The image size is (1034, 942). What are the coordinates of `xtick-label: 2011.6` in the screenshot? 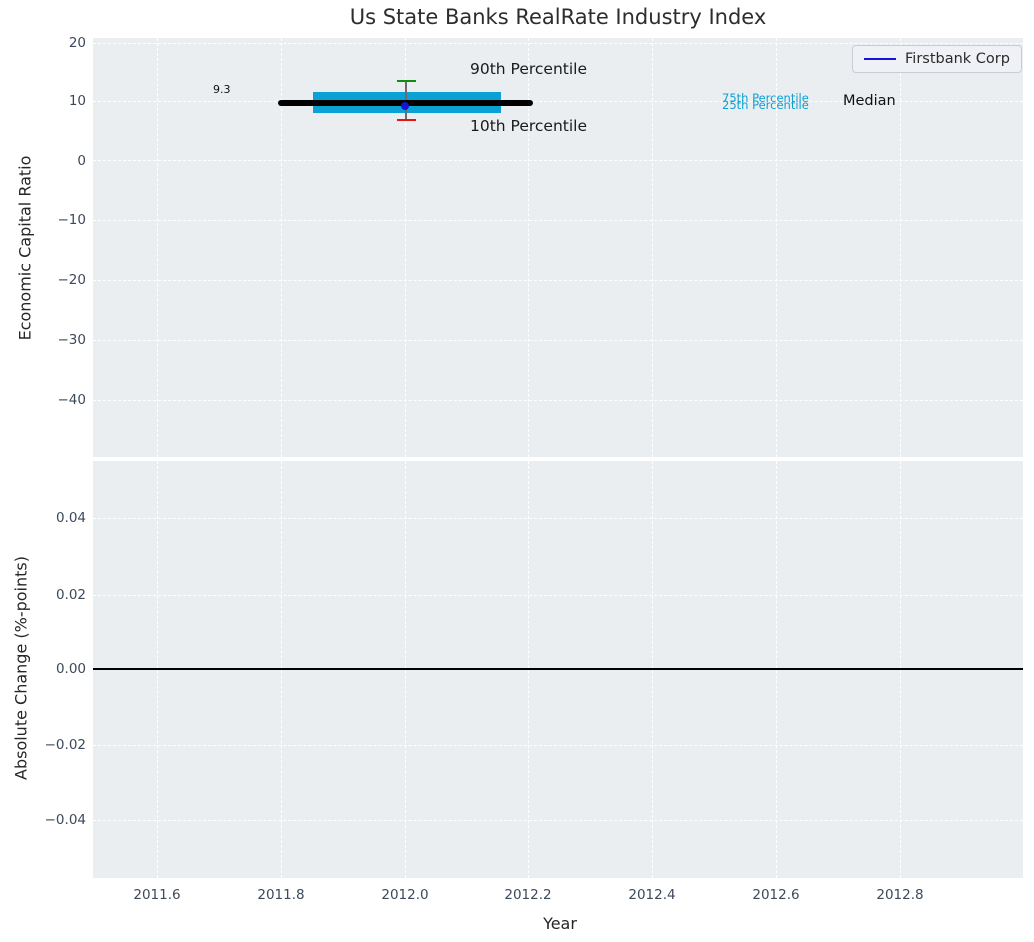 It's located at (157, 895).